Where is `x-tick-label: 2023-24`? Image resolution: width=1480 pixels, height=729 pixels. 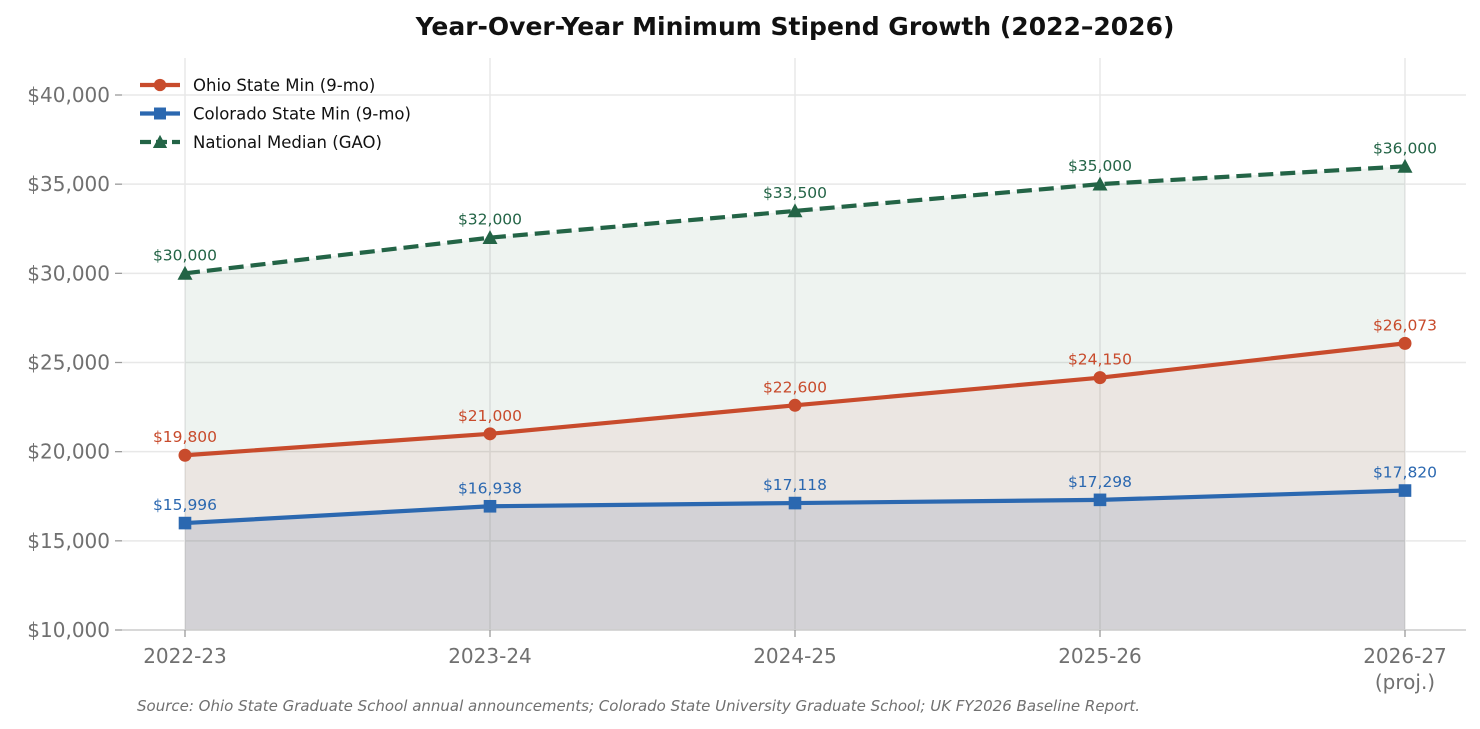
x-tick-label: 2023-24 is located at coordinates (490, 656).